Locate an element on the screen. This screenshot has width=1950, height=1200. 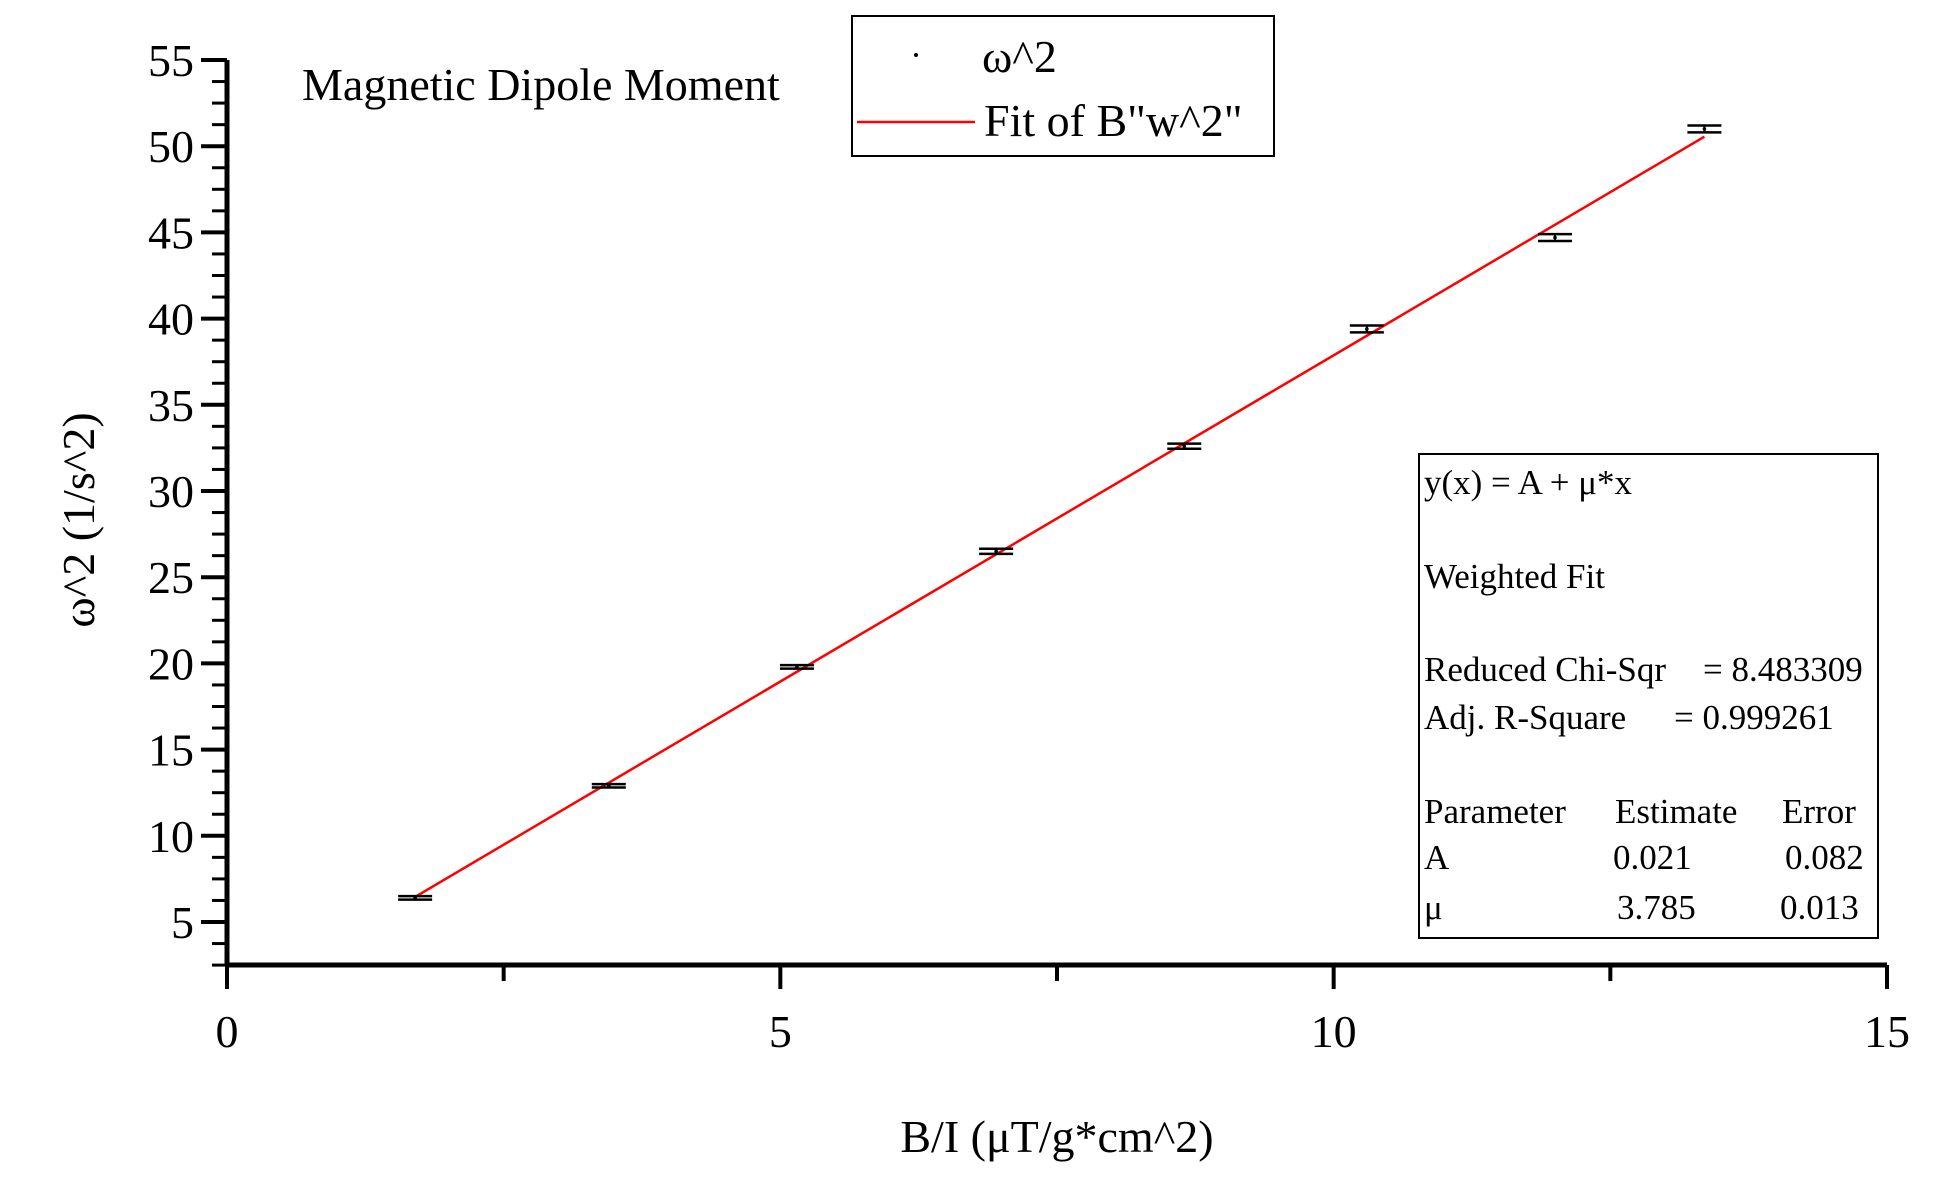
y-tick-label: 15 is located at coordinates (171, 750).